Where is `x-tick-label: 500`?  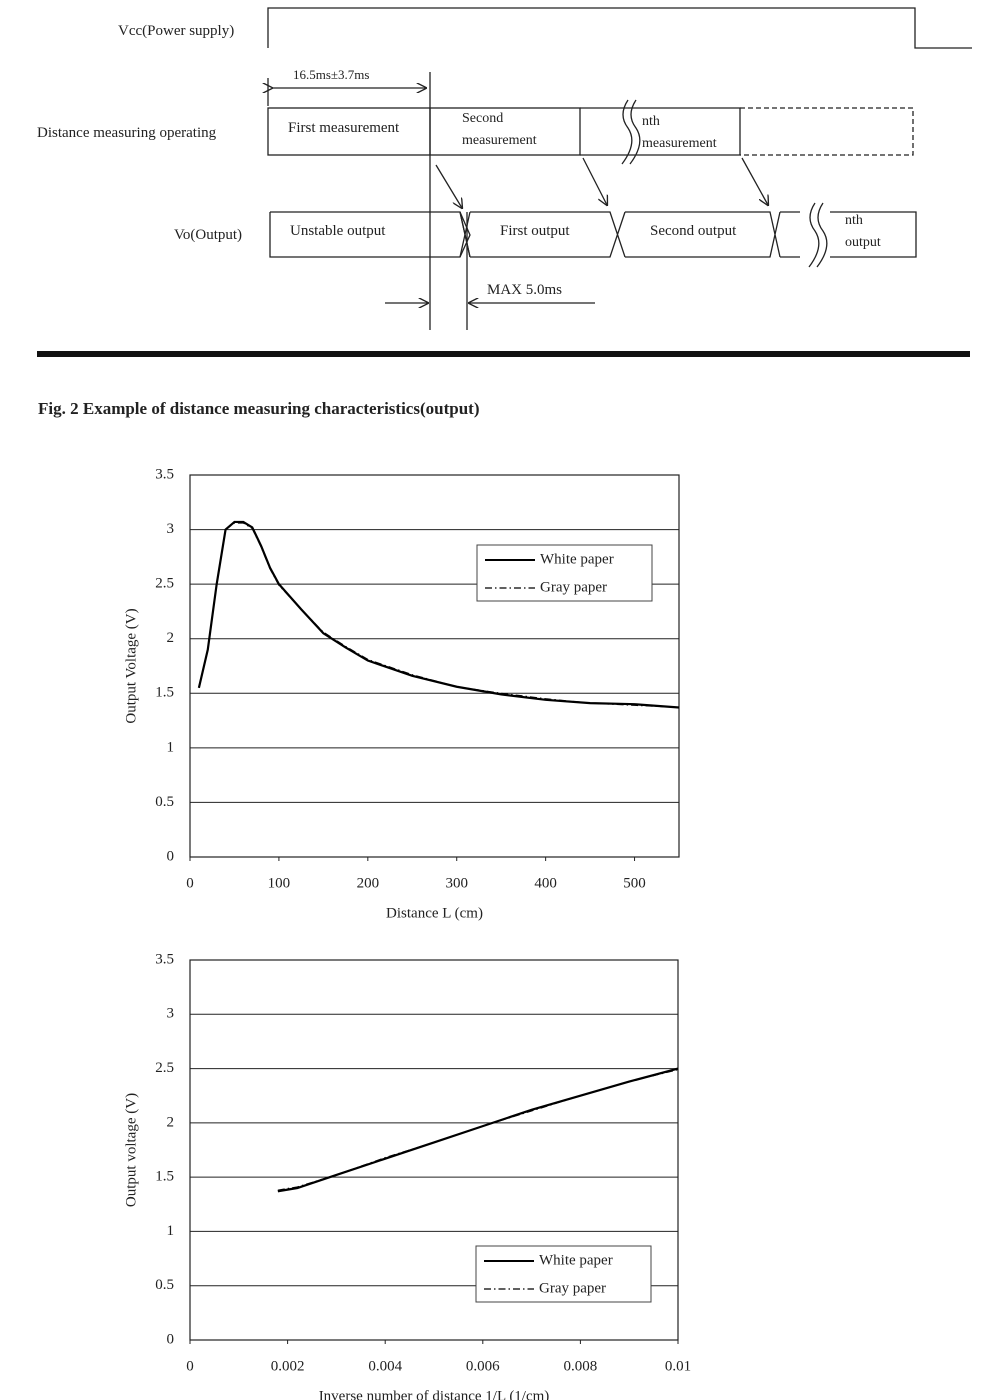 x-tick-label: 500 is located at coordinates (634, 883).